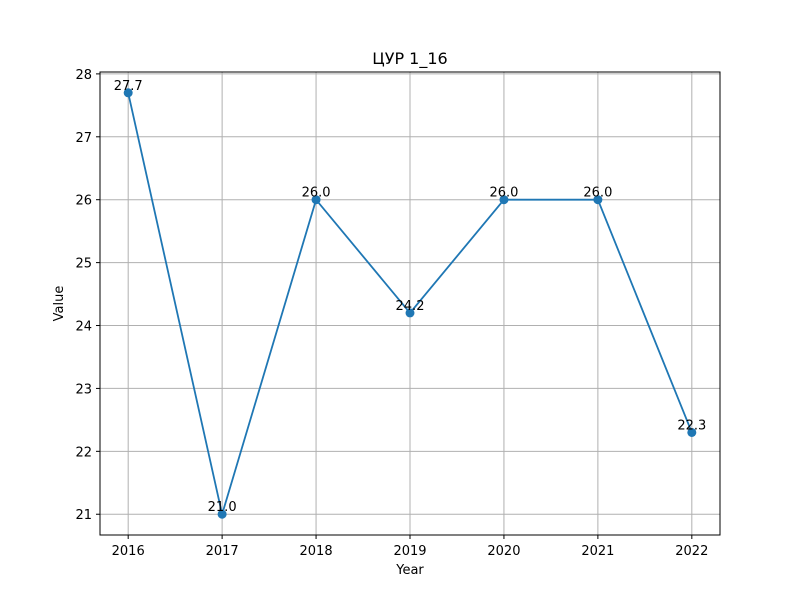 This screenshot has width=800, height=600. Describe the element at coordinates (59, 304) in the screenshot. I see `y-axis-label: Value` at that location.